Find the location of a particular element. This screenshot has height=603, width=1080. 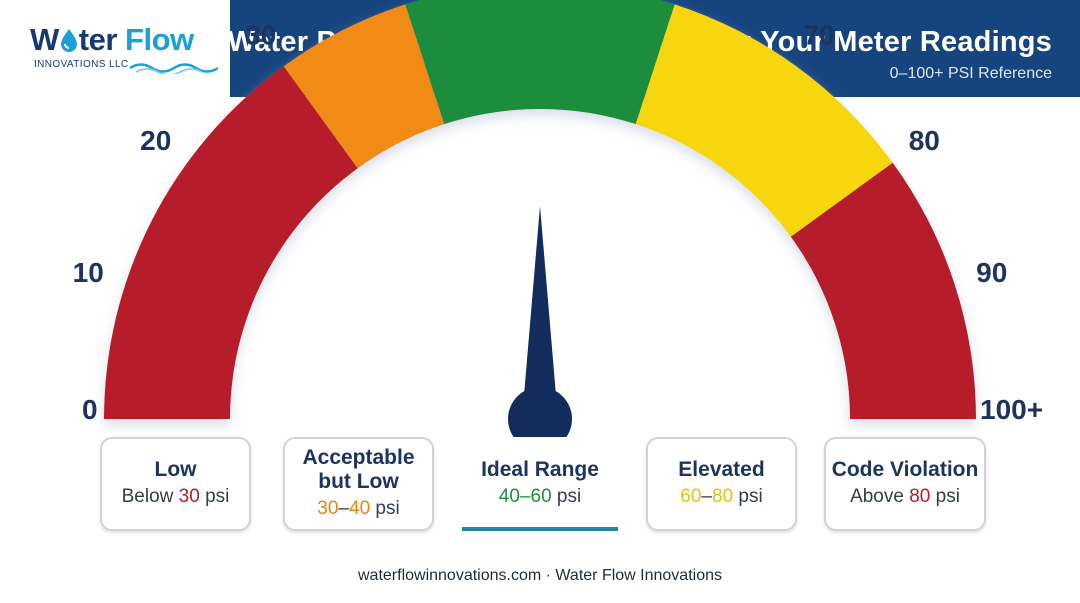

zone-range-value: 80 is located at coordinates (920, 496).